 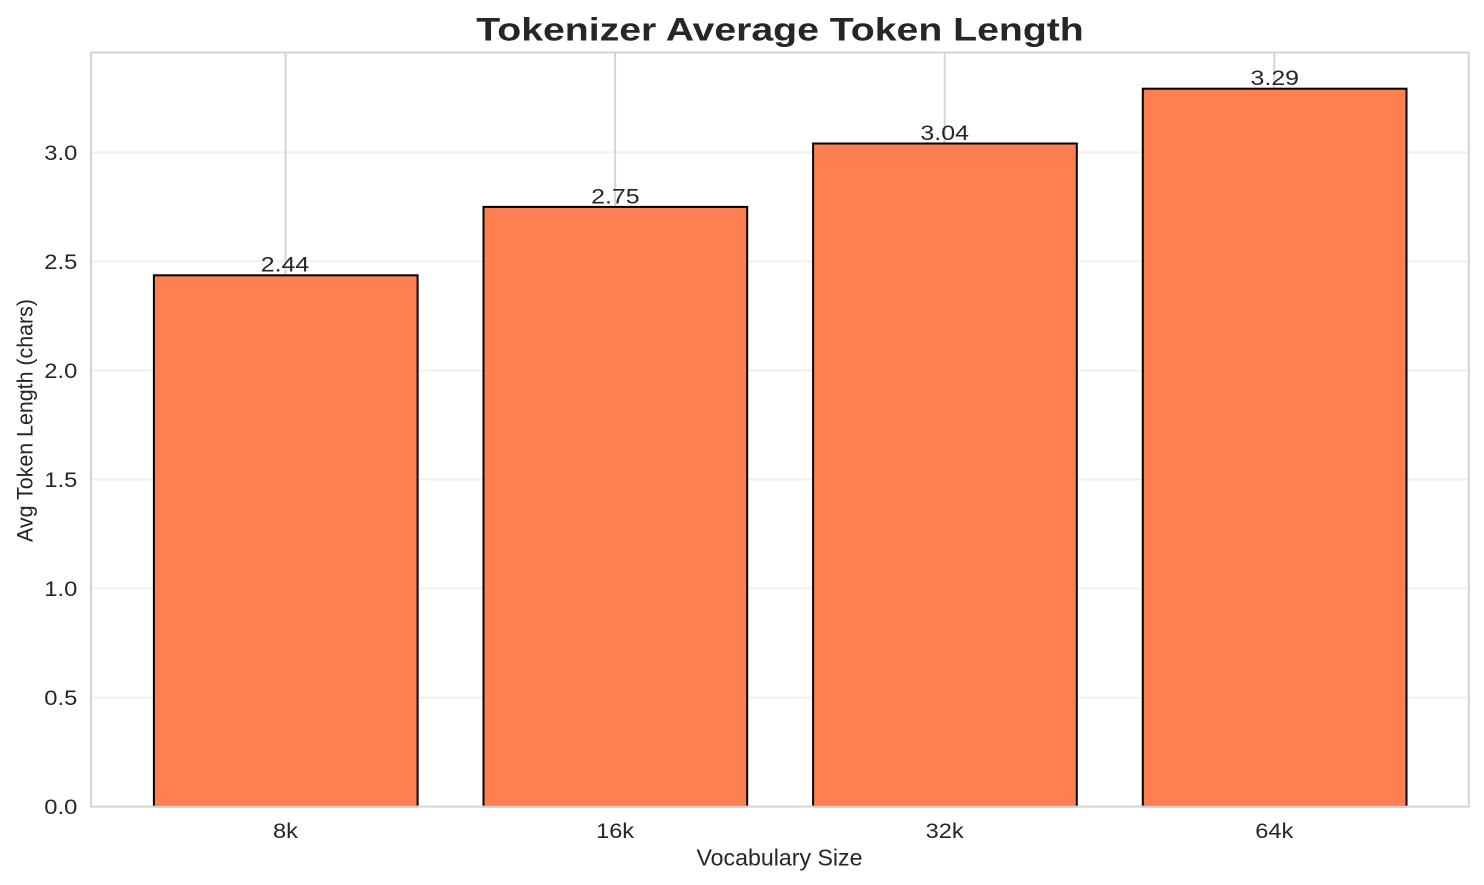 What do you see at coordinates (780, 858) in the screenshot?
I see `svg-text: Vocabulary Size` at bounding box center [780, 858].